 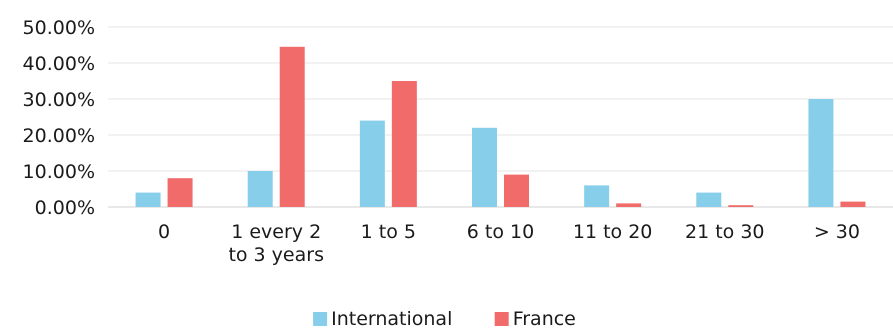 I want to click on x-category-label: 6 to 10, so click(x=500, y=232).